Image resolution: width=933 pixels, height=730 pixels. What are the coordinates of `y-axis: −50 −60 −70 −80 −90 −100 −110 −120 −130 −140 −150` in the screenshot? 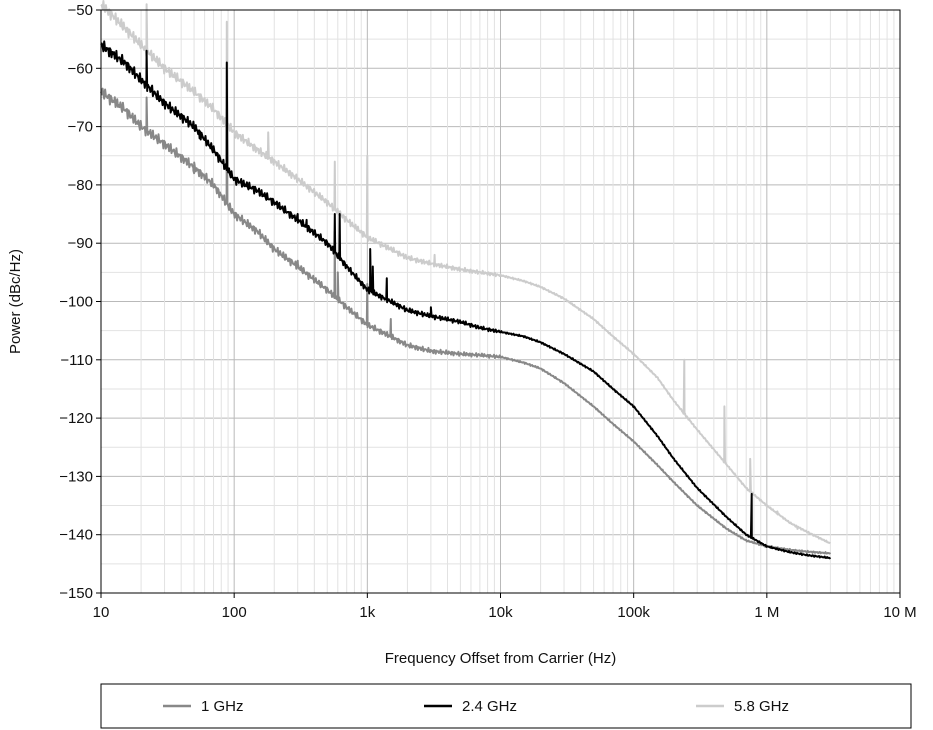 It's located at (80, 302).